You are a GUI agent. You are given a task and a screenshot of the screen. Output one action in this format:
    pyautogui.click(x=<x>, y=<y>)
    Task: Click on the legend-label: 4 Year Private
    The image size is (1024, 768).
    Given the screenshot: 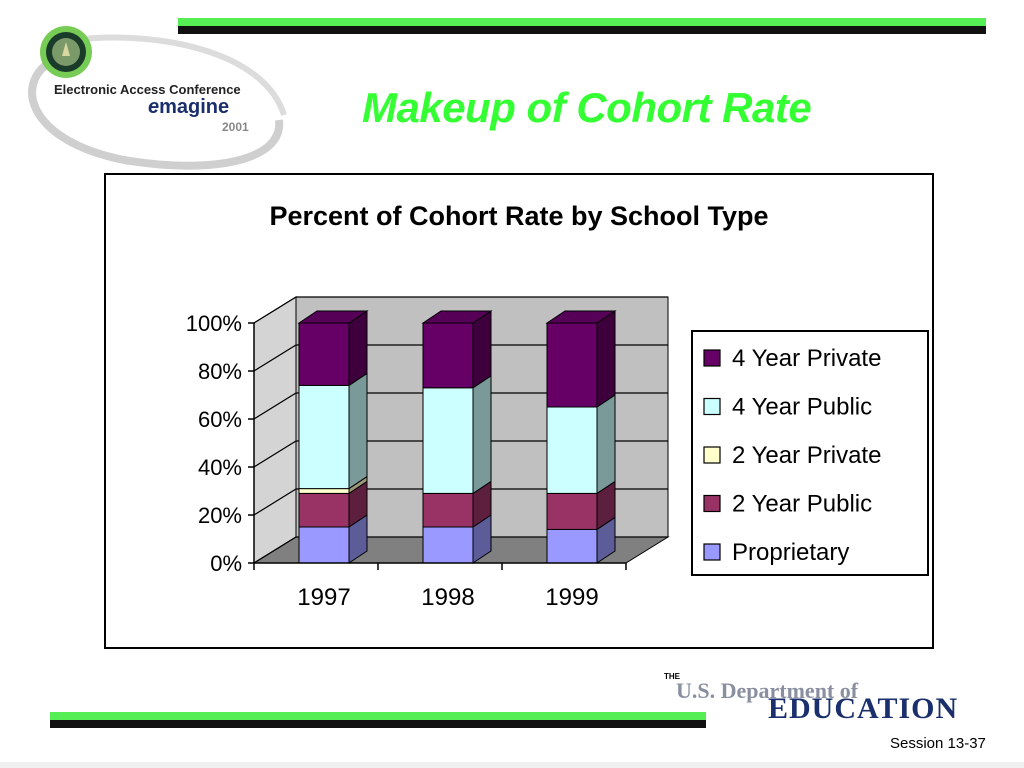 What is the action you would take?
    pyautogui.click(x=806, y=358)
    